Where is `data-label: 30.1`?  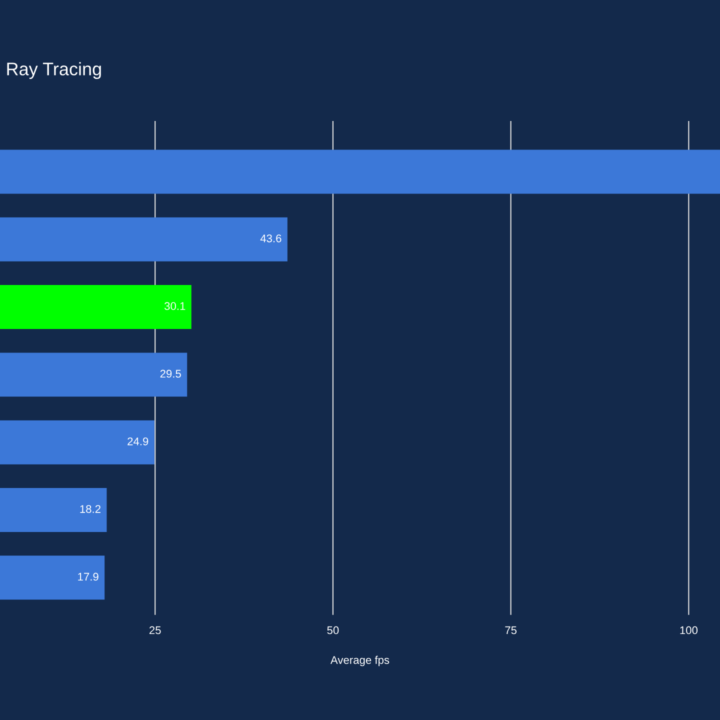 data-label: 30.1 is located at coordinates (175, 306).